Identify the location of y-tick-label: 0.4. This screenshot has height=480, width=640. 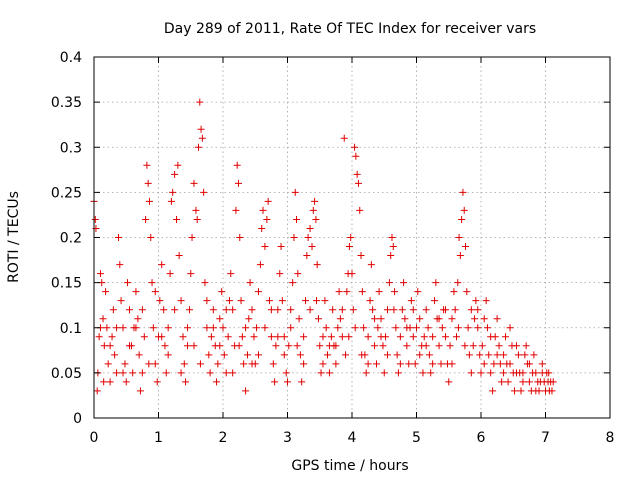
(71, 58).